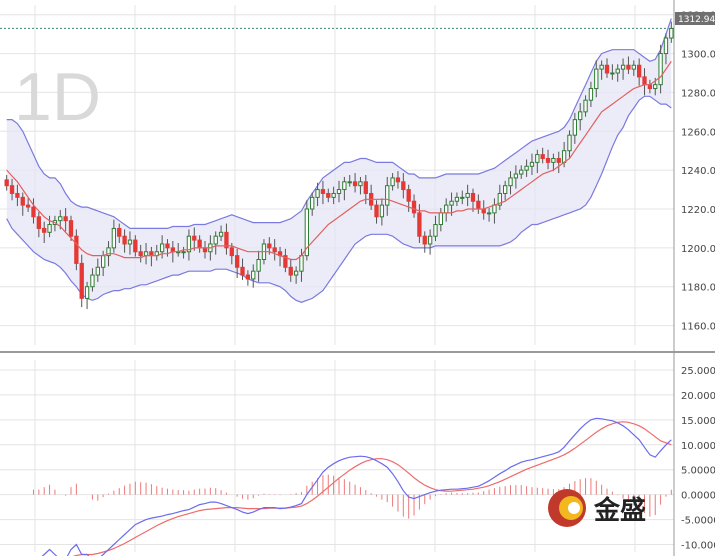 Image resolution: width=715 pixels, height=556 pixels. I want to click on last-price-tag-bg, so click(695, 18).